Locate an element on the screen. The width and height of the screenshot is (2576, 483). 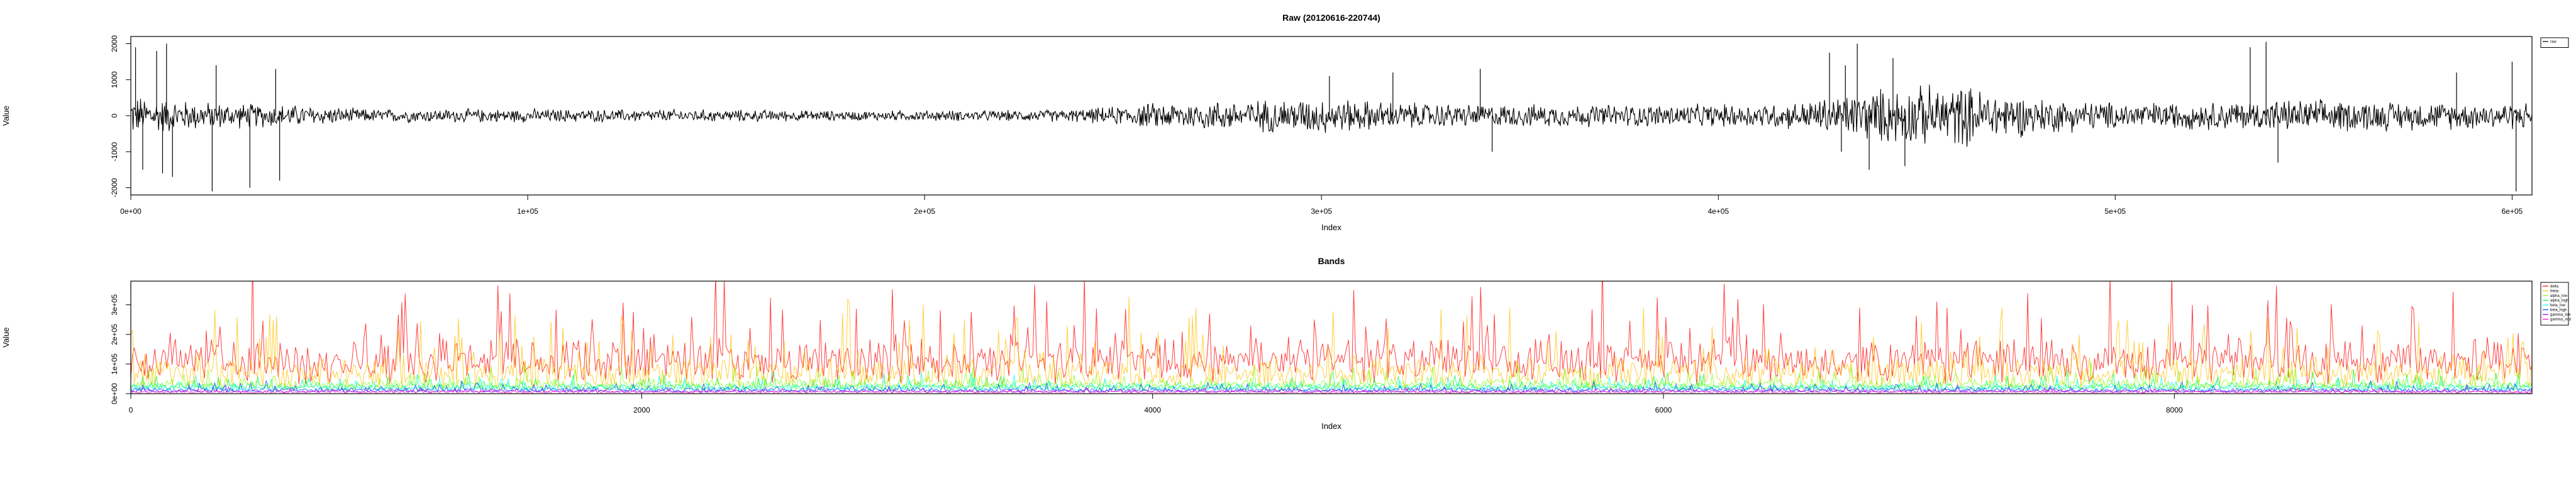
legend-entry: beta_high is located at coordinates (2558, 311).